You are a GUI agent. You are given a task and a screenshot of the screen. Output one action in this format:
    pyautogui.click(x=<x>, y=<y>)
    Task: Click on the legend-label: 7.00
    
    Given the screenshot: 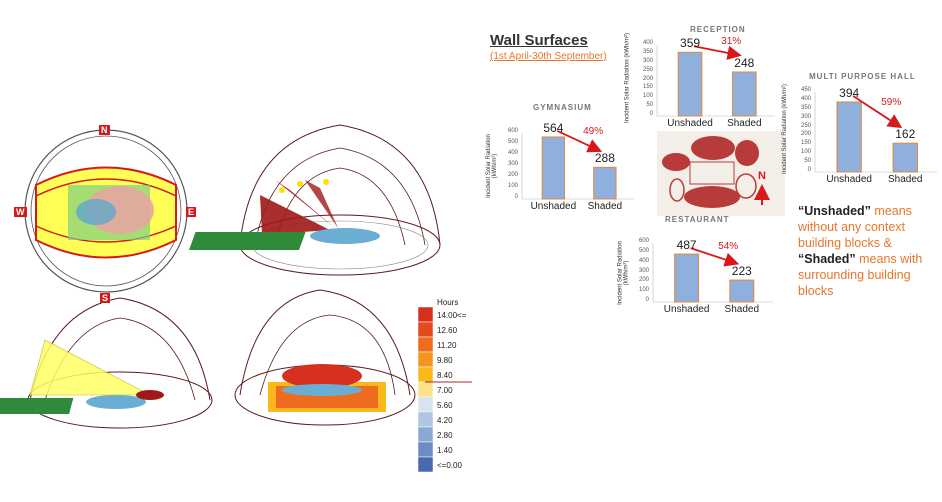 What is the action you would take?
    pyautogui.click(x=445, y=390)
    